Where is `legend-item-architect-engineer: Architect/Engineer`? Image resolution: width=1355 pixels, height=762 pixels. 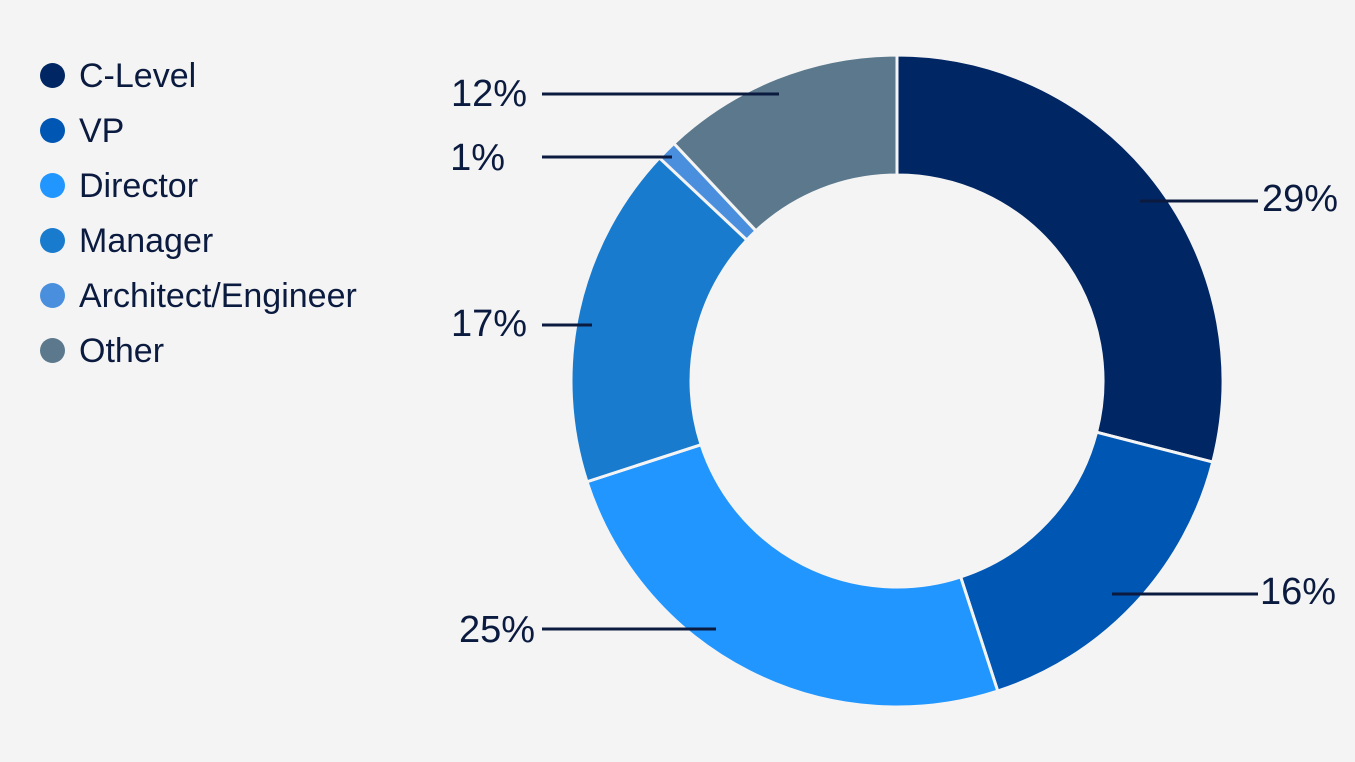
legend-item-architect-engineer: Architect/Engineer is located at coordinates (198, 295).